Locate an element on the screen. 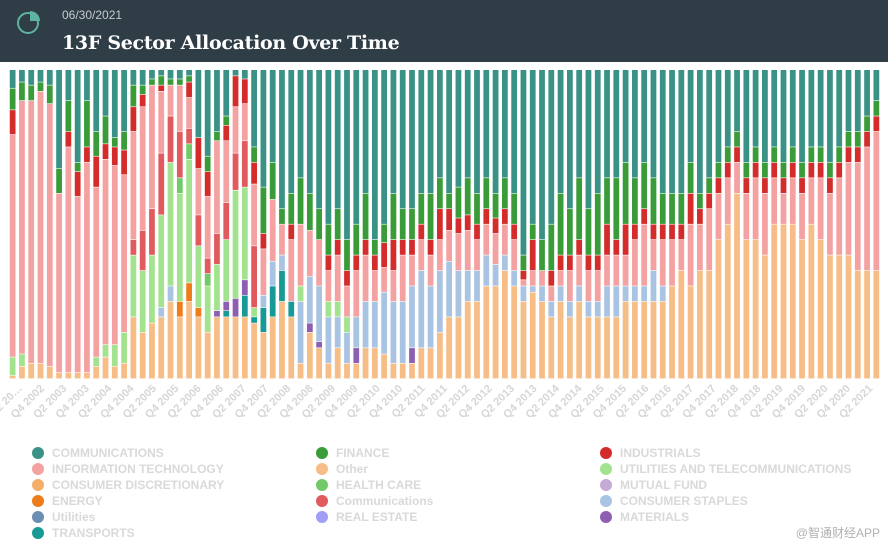 This screenshot has height=549, width=888. legend-item: Other is located at coordinates (342, 469).